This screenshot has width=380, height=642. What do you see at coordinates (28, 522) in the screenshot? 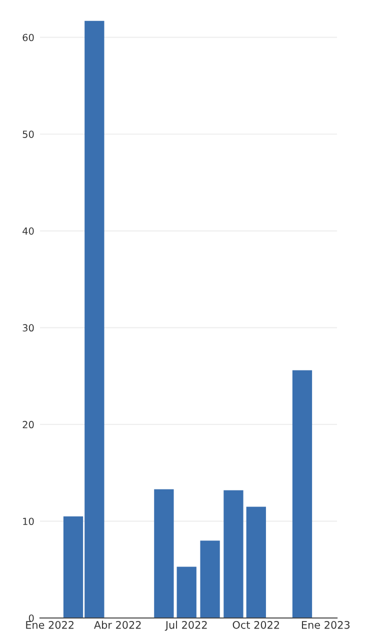
I see `y-tick-label: 10` at bounding box center [28, 522].